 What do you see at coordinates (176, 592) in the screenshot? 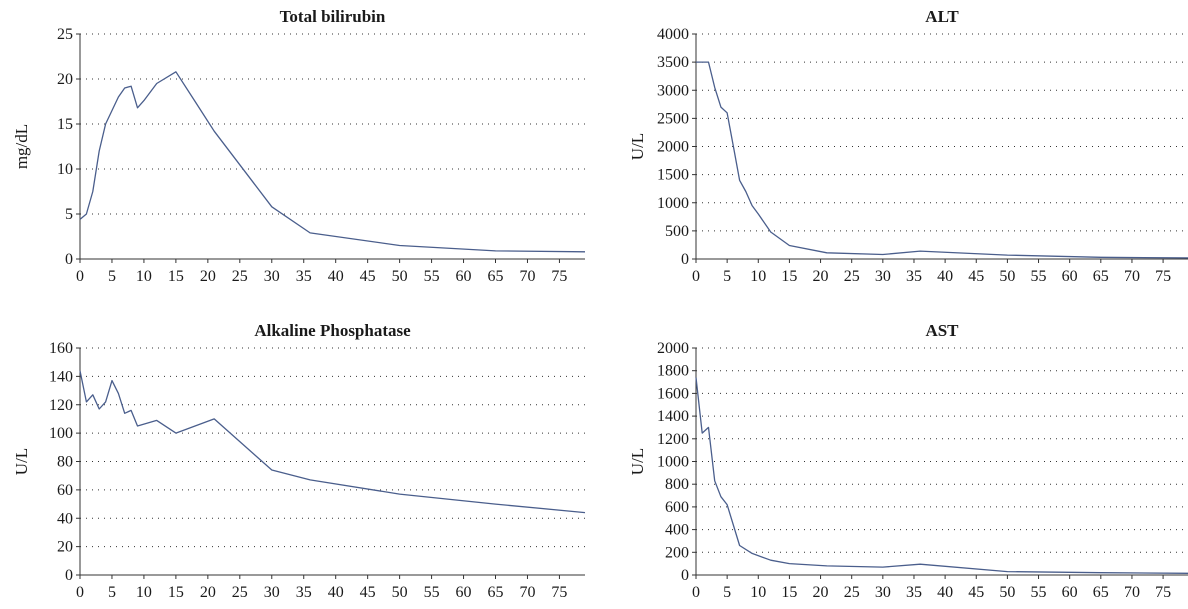
I see `alp-x-tick-label: 15` at bounding box center [176, 592].